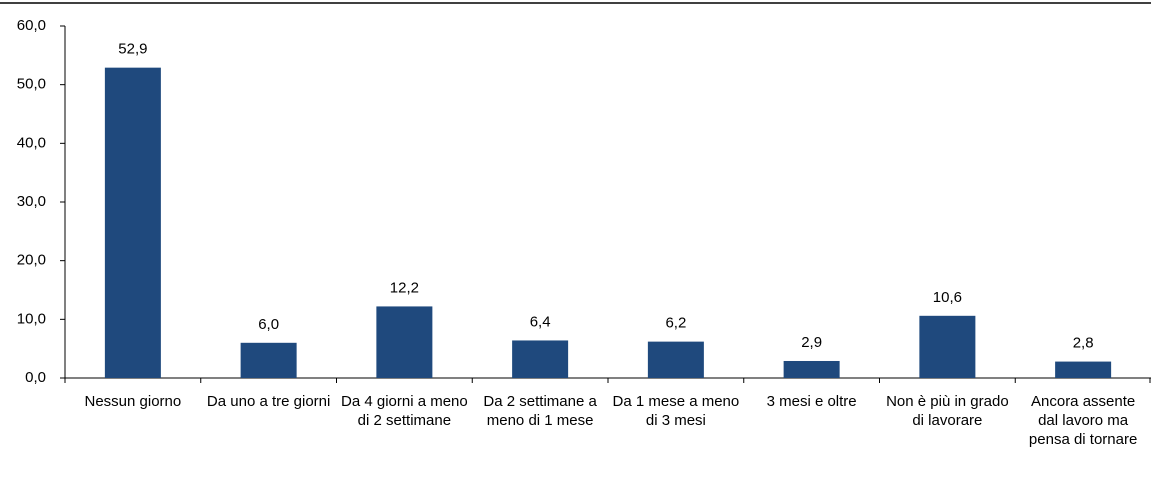  Describe the element at coordinates (31, 260) in the screenshot. I see `y-tick-label: 20,0` at that location.